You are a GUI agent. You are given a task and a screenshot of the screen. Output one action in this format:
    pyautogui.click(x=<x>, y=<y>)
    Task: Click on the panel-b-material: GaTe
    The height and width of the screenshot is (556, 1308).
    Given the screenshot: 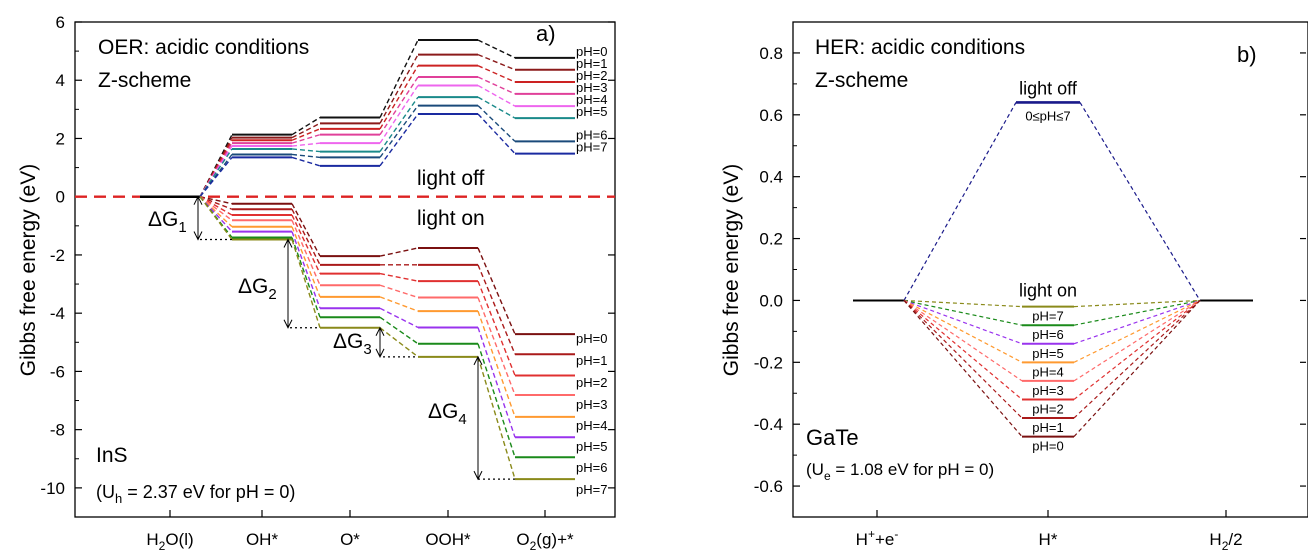 What is the action you would take?
    pyautogui.click(x=832, y=437)
    